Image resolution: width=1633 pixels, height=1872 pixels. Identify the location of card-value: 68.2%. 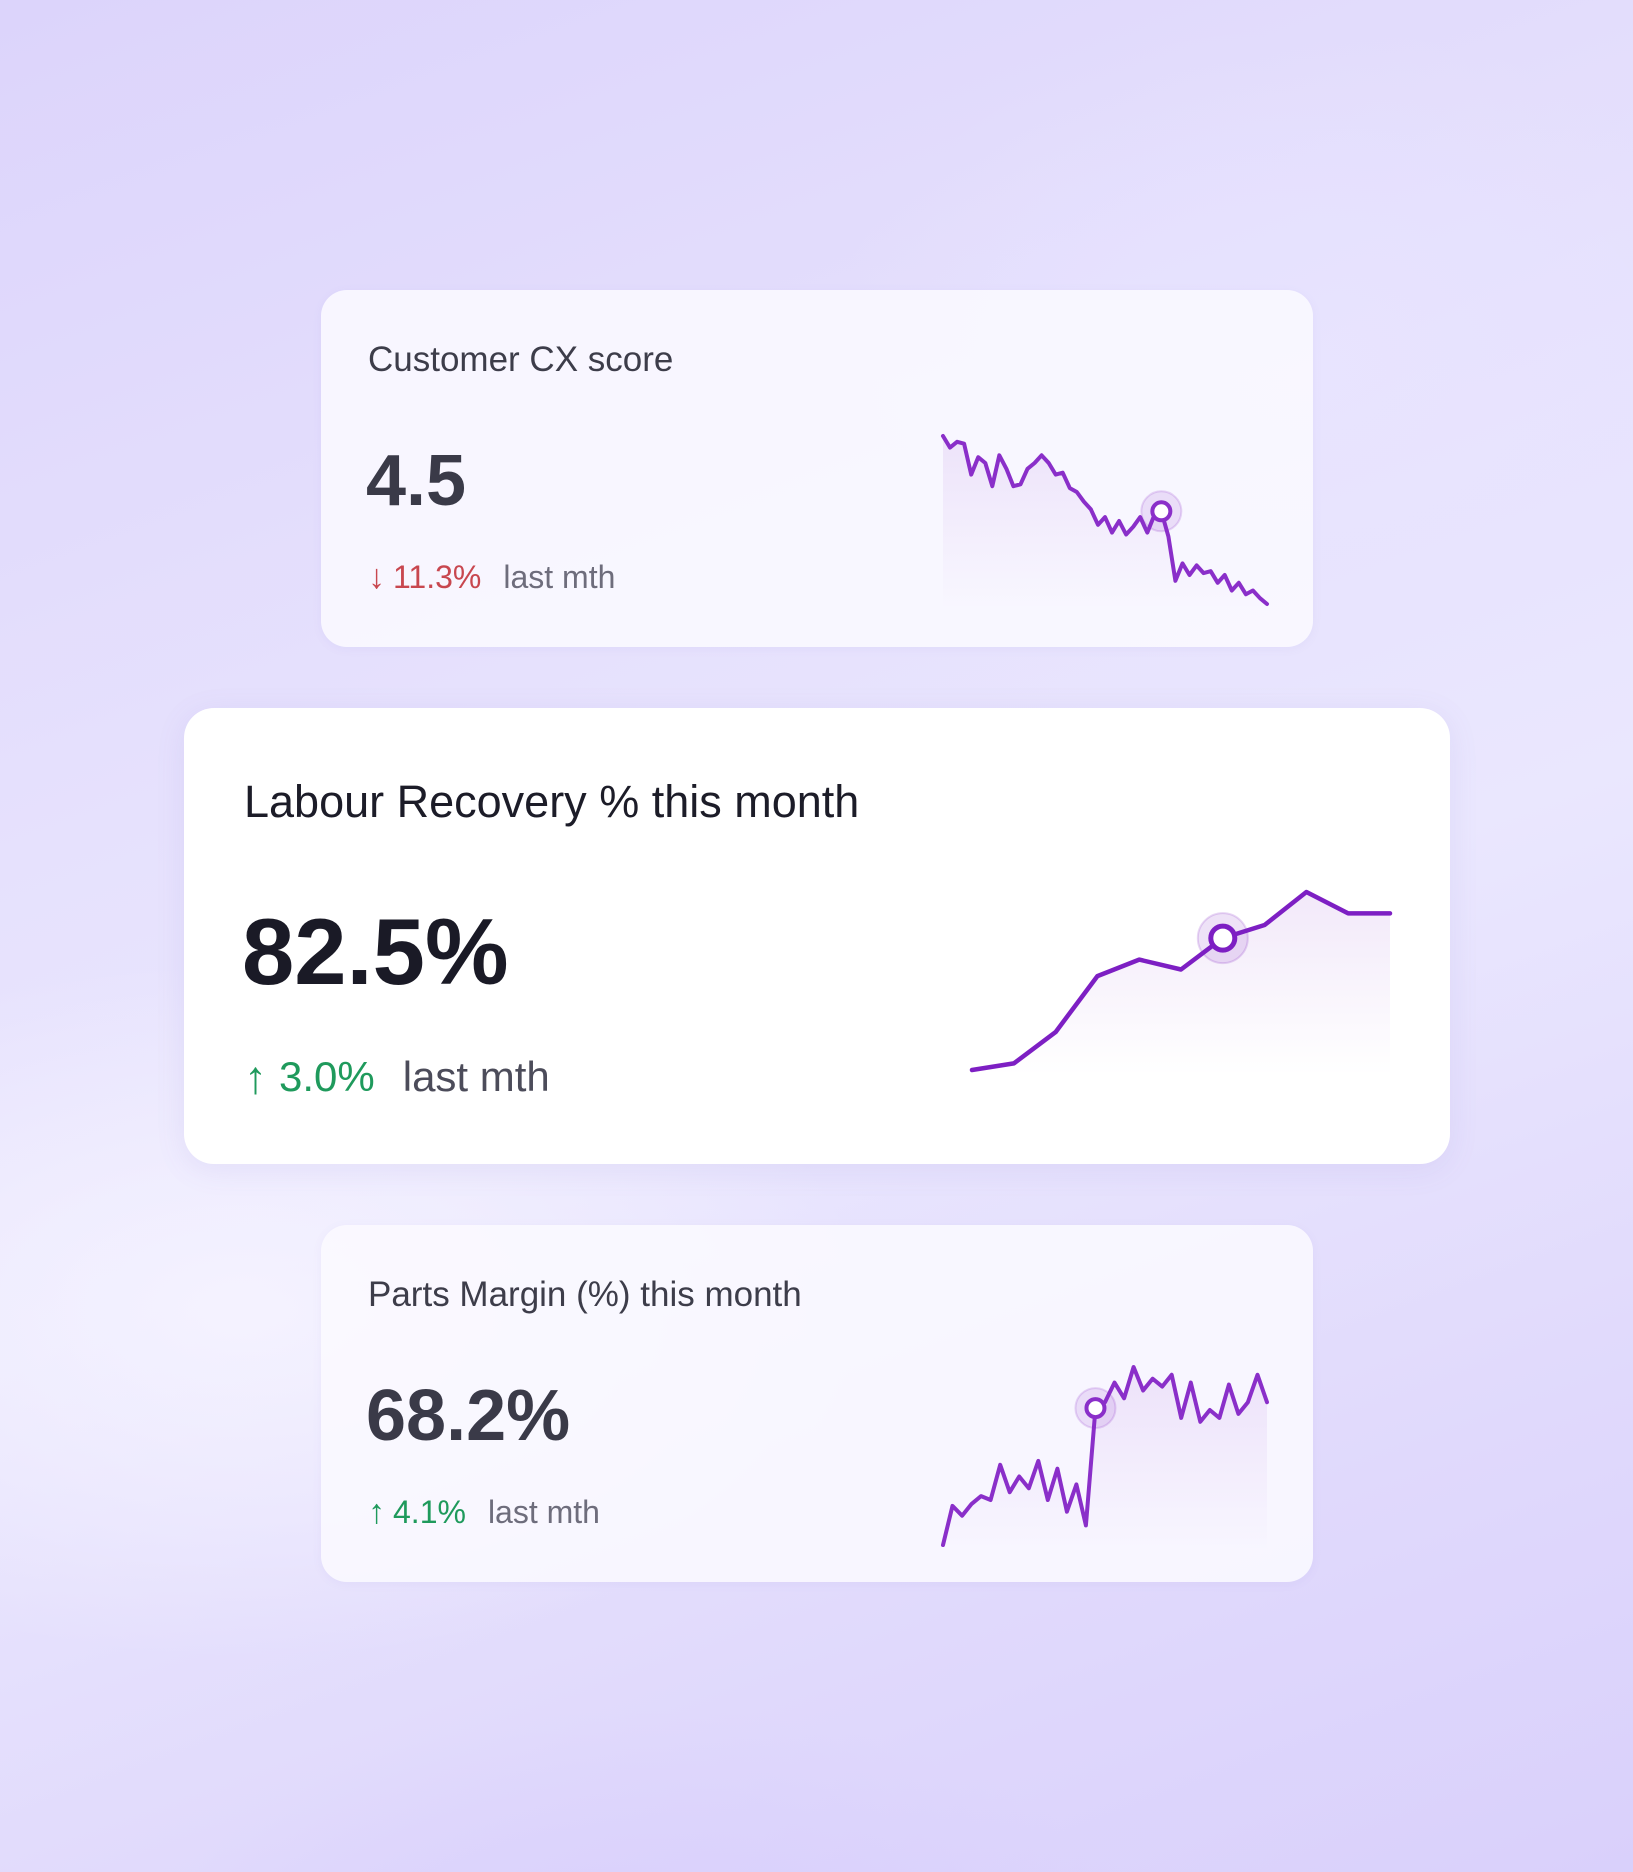
(468, 1416).